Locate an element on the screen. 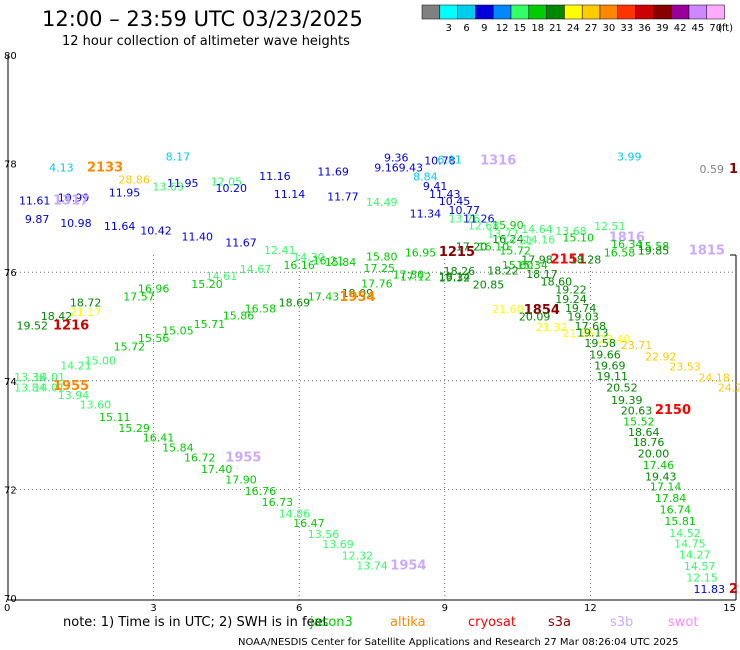 Image resolution: width=740 pixels, height=650 pixels. wave-height-label: 11.40 is located at coordinates (198, 236).